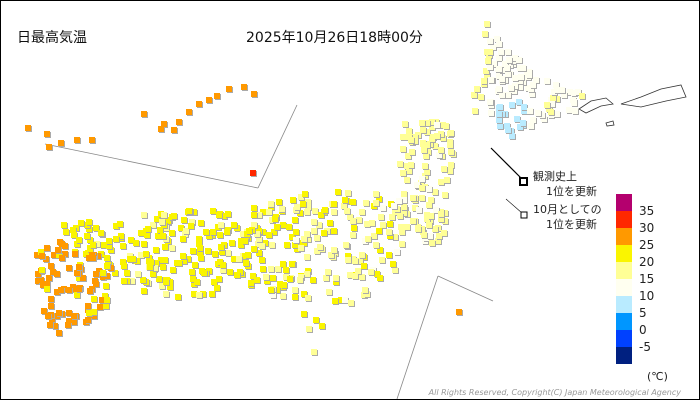 Image resolution: width=700 pixels, height=400 pixels. I want to click on map-title: 日最高気温, so click(52, 38).